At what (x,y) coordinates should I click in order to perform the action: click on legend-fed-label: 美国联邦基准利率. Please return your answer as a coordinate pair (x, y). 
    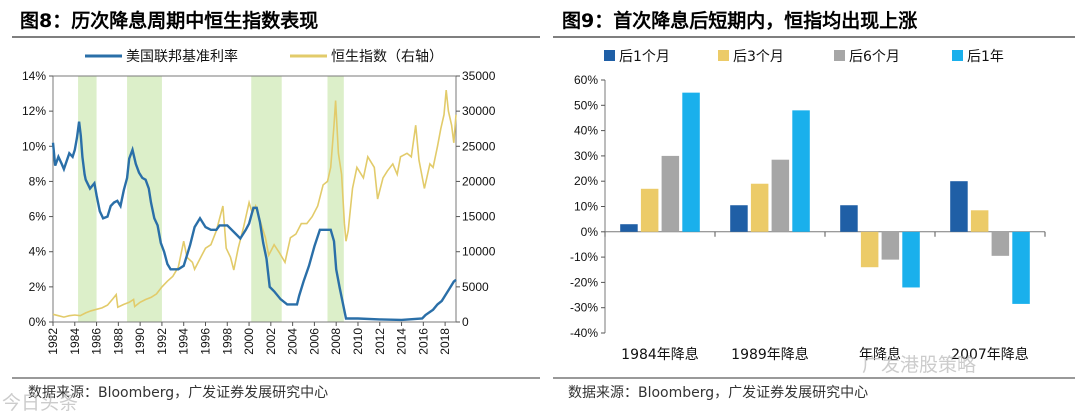
    Looking at the image, I should click on (182, 56).